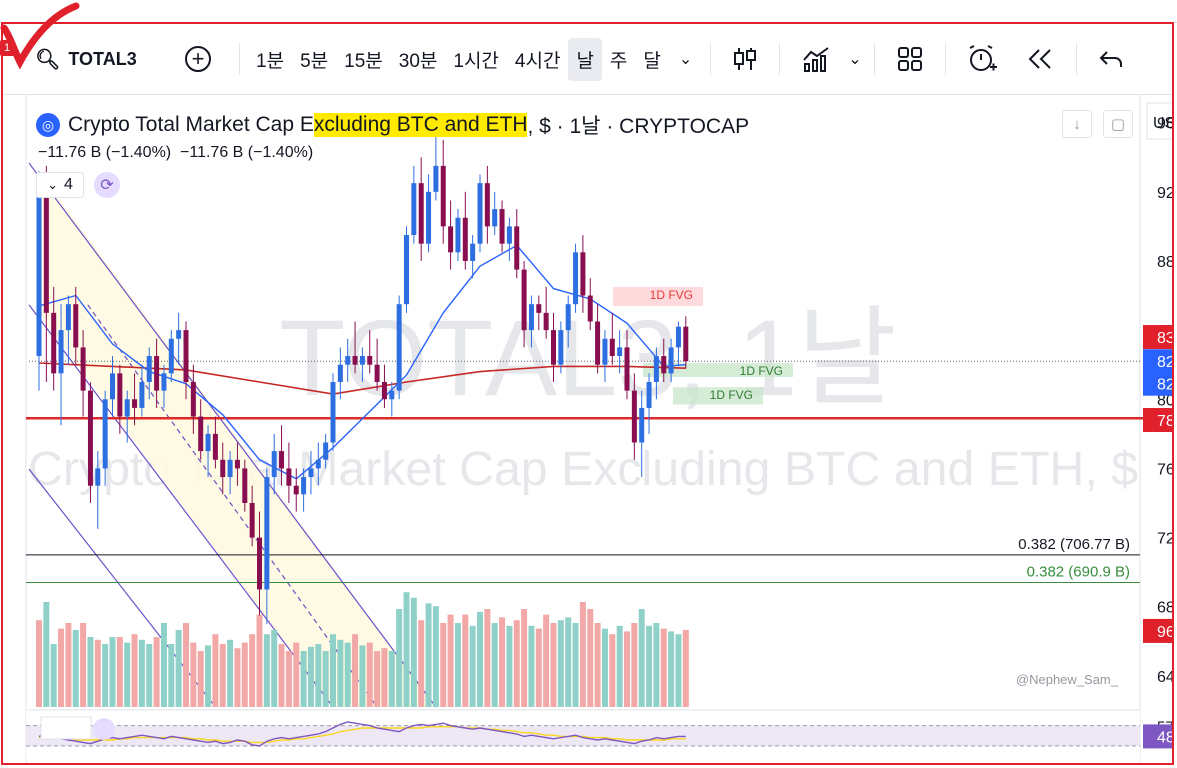  What do you see at coordinates (1158, 630) in the screenshot?
I see `price-badge` at bounding box center [1158, 630].